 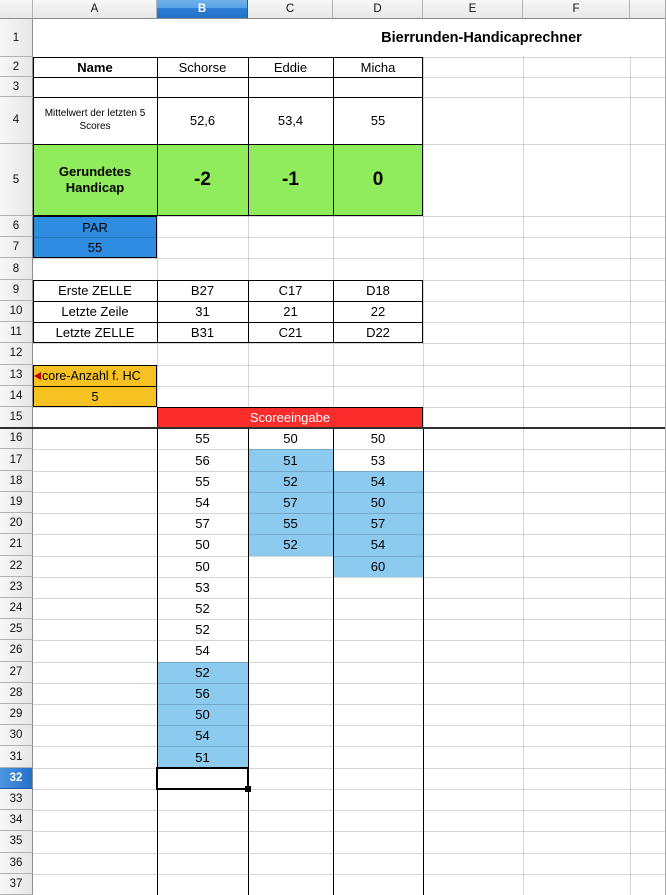 I want to click on cell-A4: Mittelwert der letzten 5 Scores, so click(x=95, y=120).